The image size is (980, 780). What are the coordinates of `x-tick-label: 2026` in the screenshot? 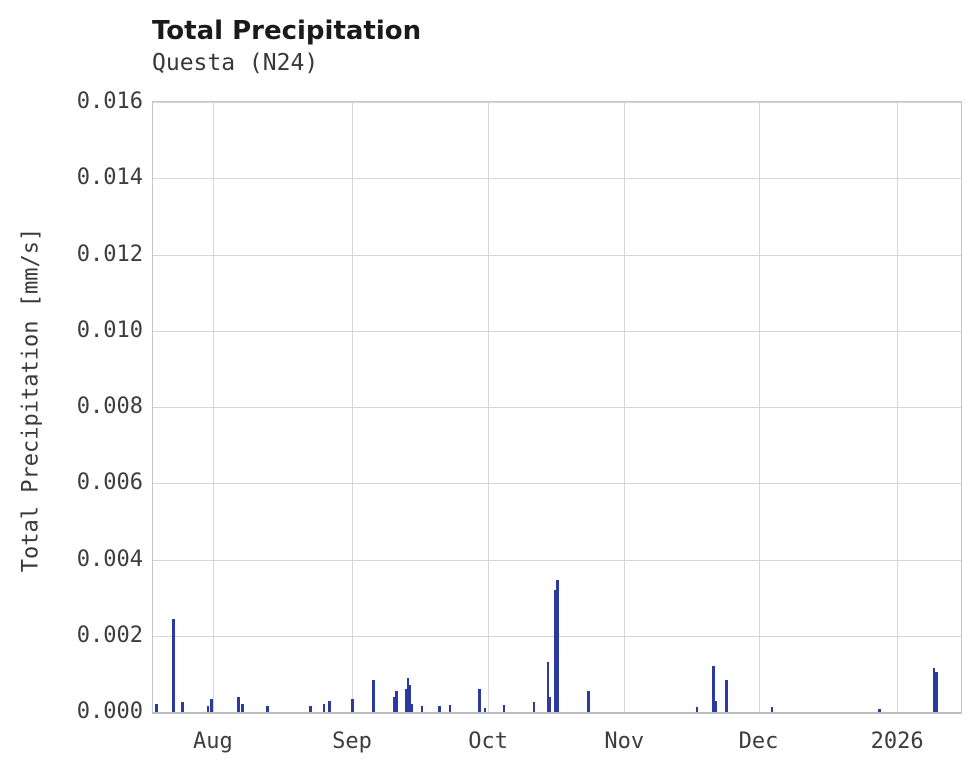 It's located at (897, 741).